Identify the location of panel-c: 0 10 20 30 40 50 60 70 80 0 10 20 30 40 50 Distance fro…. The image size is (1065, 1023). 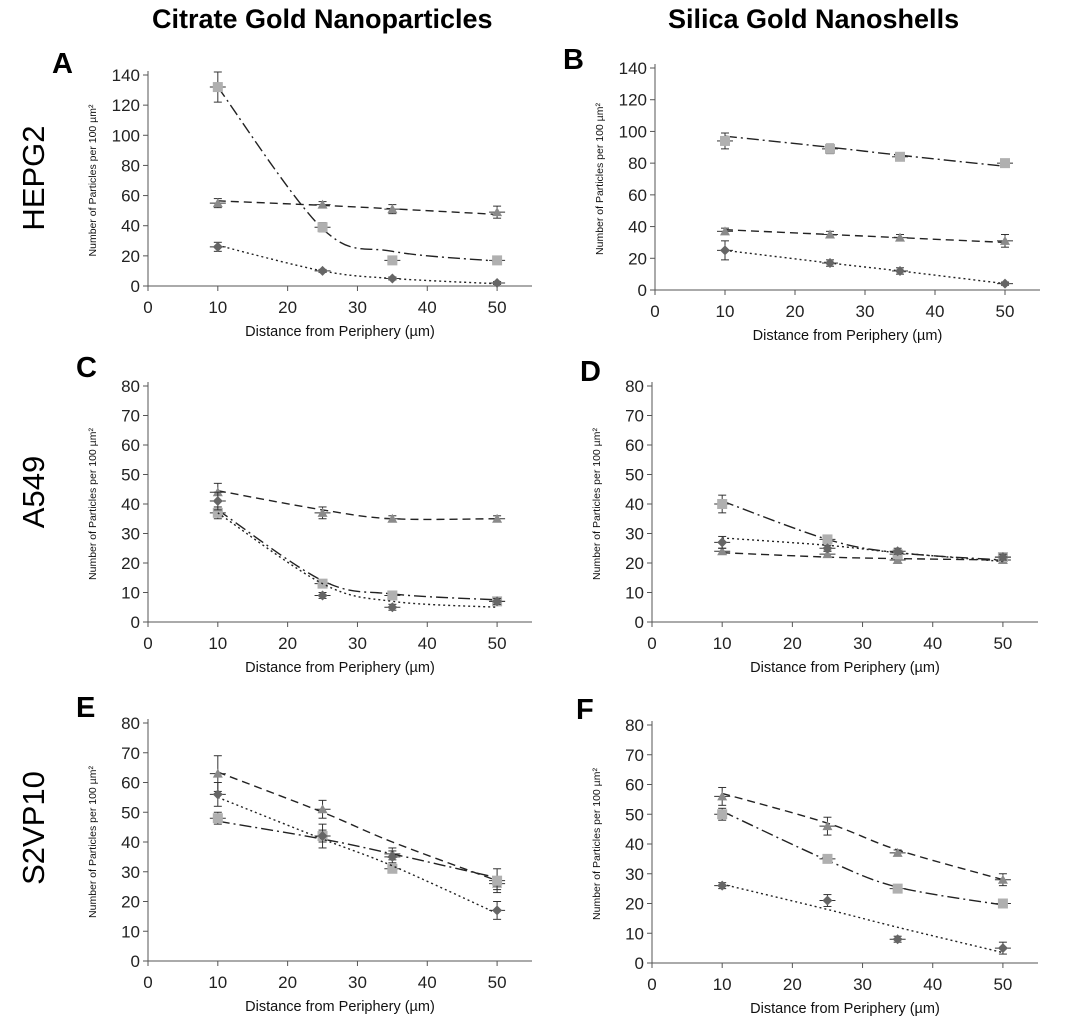
(309, 526).